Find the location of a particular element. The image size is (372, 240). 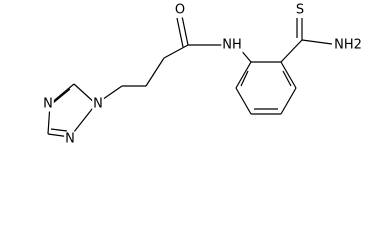

atom-label: O is located at coordinates (180, 10).